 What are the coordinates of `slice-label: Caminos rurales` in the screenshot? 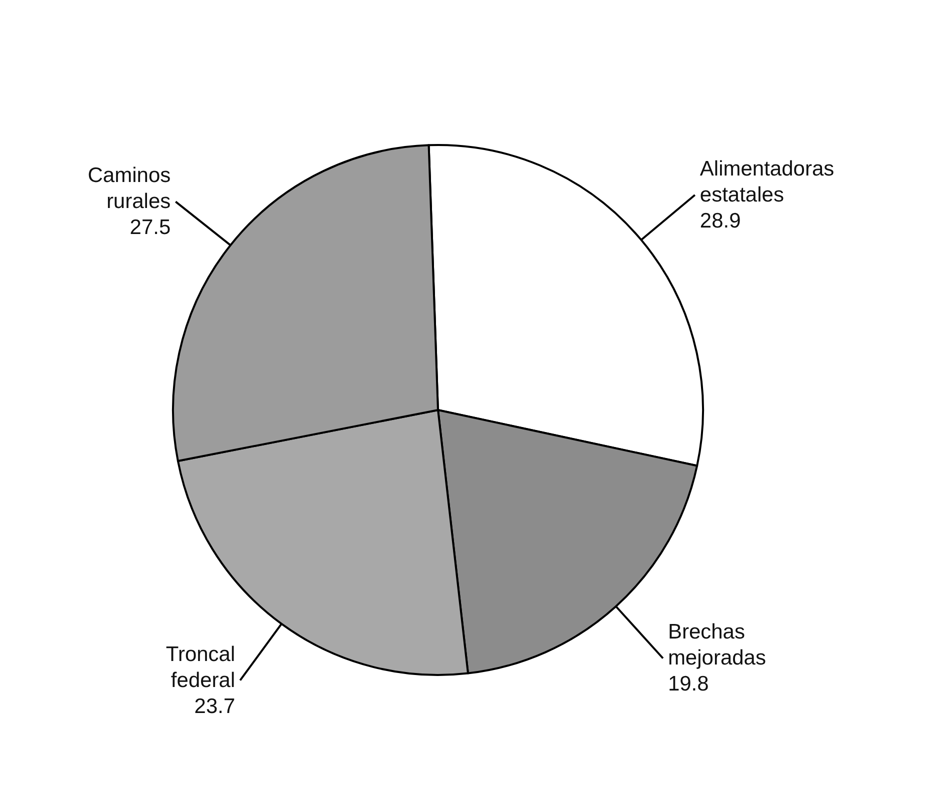 It's located at (129, 189).